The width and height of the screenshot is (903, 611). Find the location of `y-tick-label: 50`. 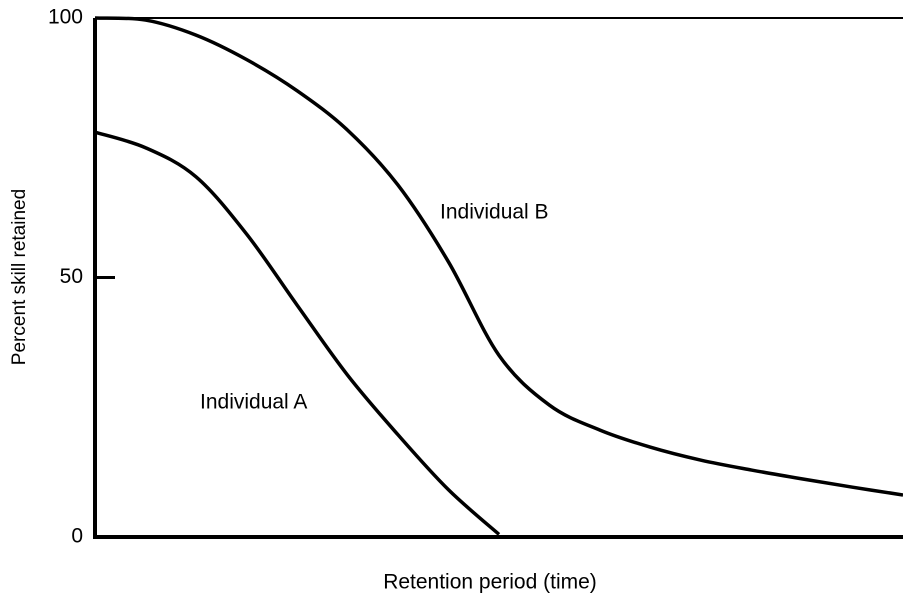

y-tick-label: 50 is located at coordinates (71, 276).